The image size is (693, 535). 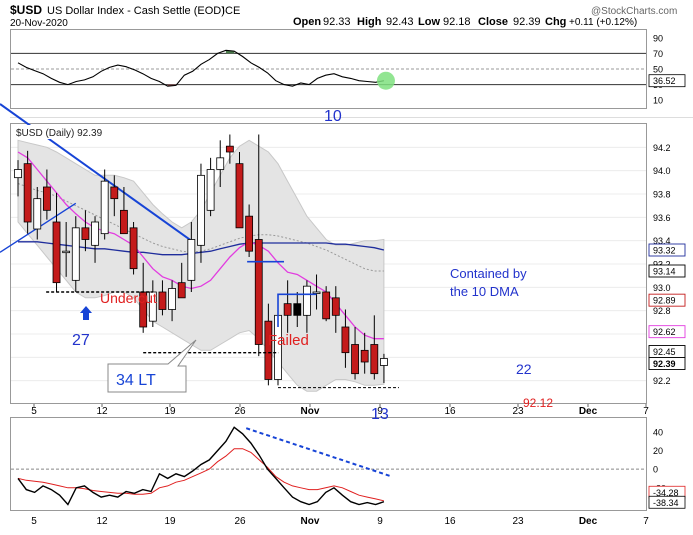 I want to click on price-tag-text: 93.14, so click(x=664, y=272).